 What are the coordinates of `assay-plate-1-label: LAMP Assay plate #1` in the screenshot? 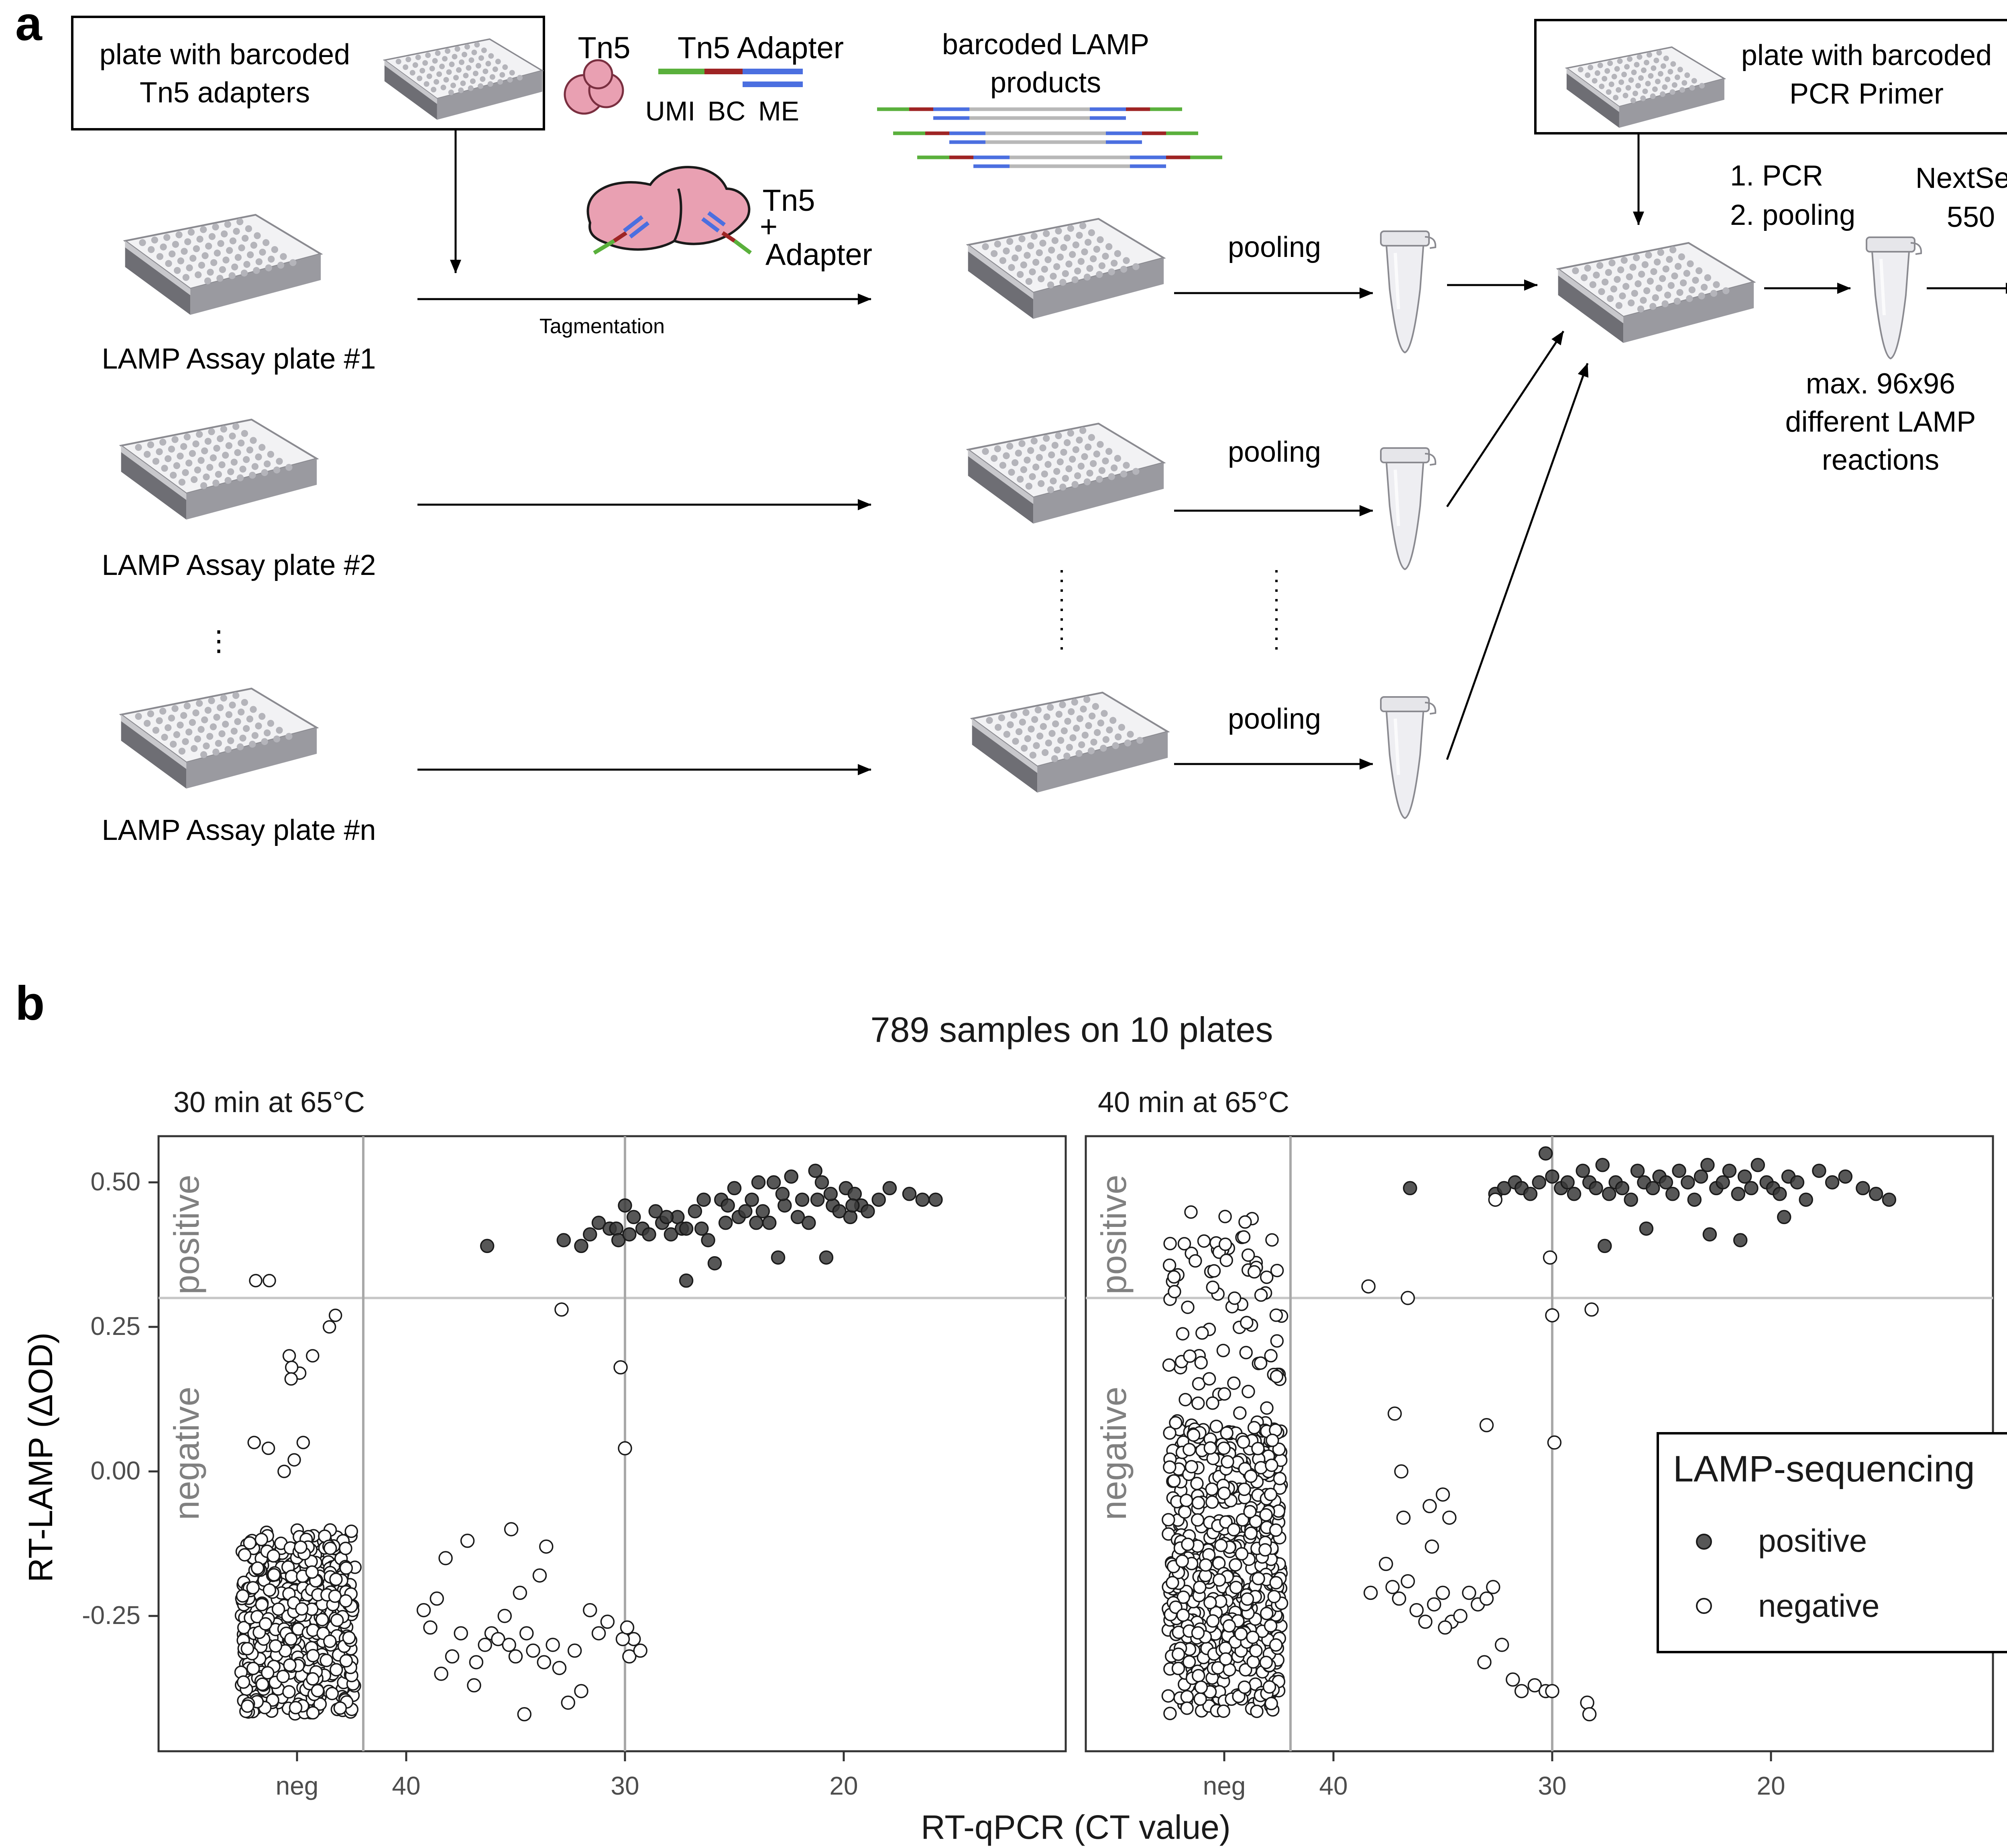 It's located at (239, 359).